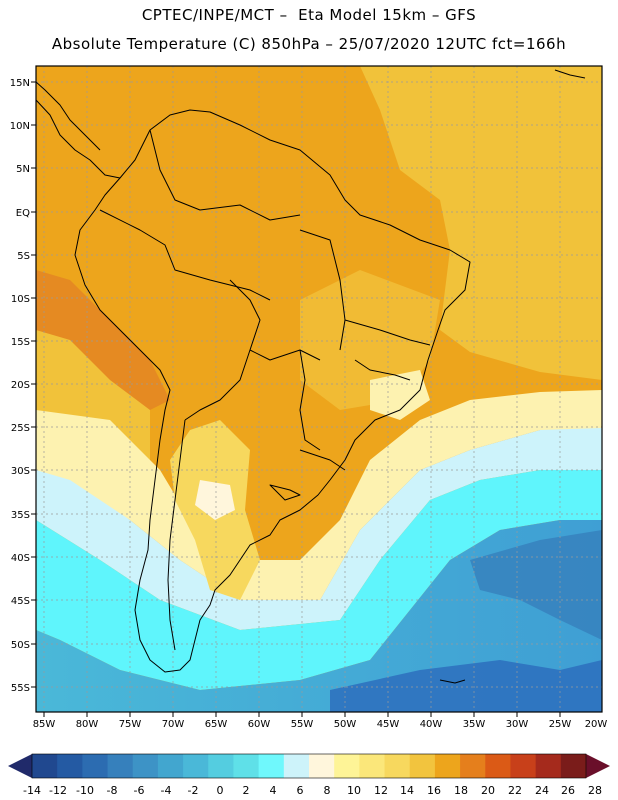  Describe the element at coordinates (542, 790) in the screenshot. I see `colorbar-label: 24` at that location.